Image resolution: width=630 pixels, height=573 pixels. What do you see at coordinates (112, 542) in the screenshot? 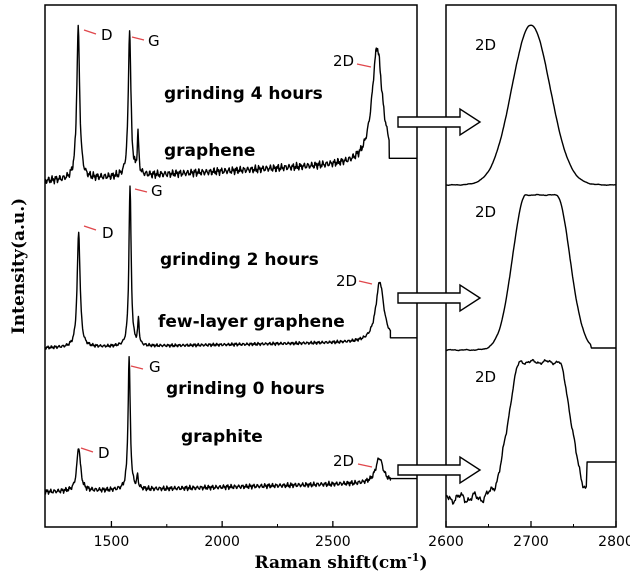
I see `main-x-tick-label-1500: 1500` at bounding box center [112, 542].